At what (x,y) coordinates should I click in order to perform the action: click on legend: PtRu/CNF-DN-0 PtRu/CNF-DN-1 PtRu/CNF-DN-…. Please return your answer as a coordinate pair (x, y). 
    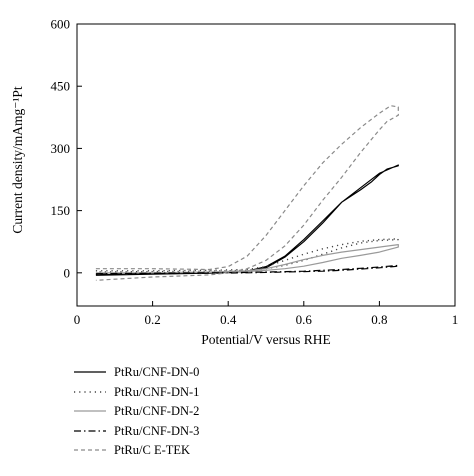
    Looking at the image, I should click on (224, 413).